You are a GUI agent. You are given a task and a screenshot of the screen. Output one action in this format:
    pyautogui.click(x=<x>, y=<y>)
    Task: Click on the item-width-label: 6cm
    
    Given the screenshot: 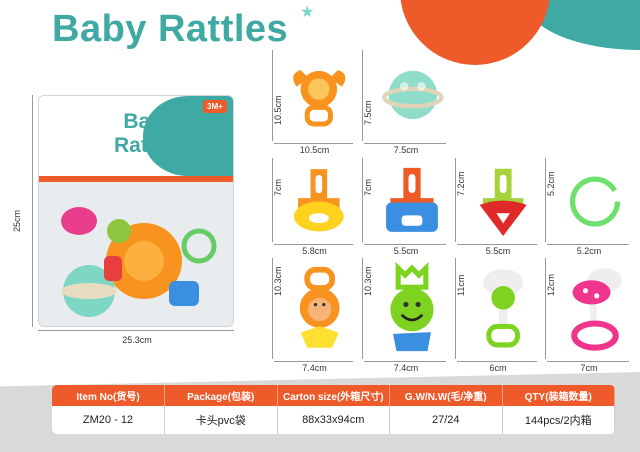 What is the action you would take?
    pyautogui.click(x=498, y=368)
    